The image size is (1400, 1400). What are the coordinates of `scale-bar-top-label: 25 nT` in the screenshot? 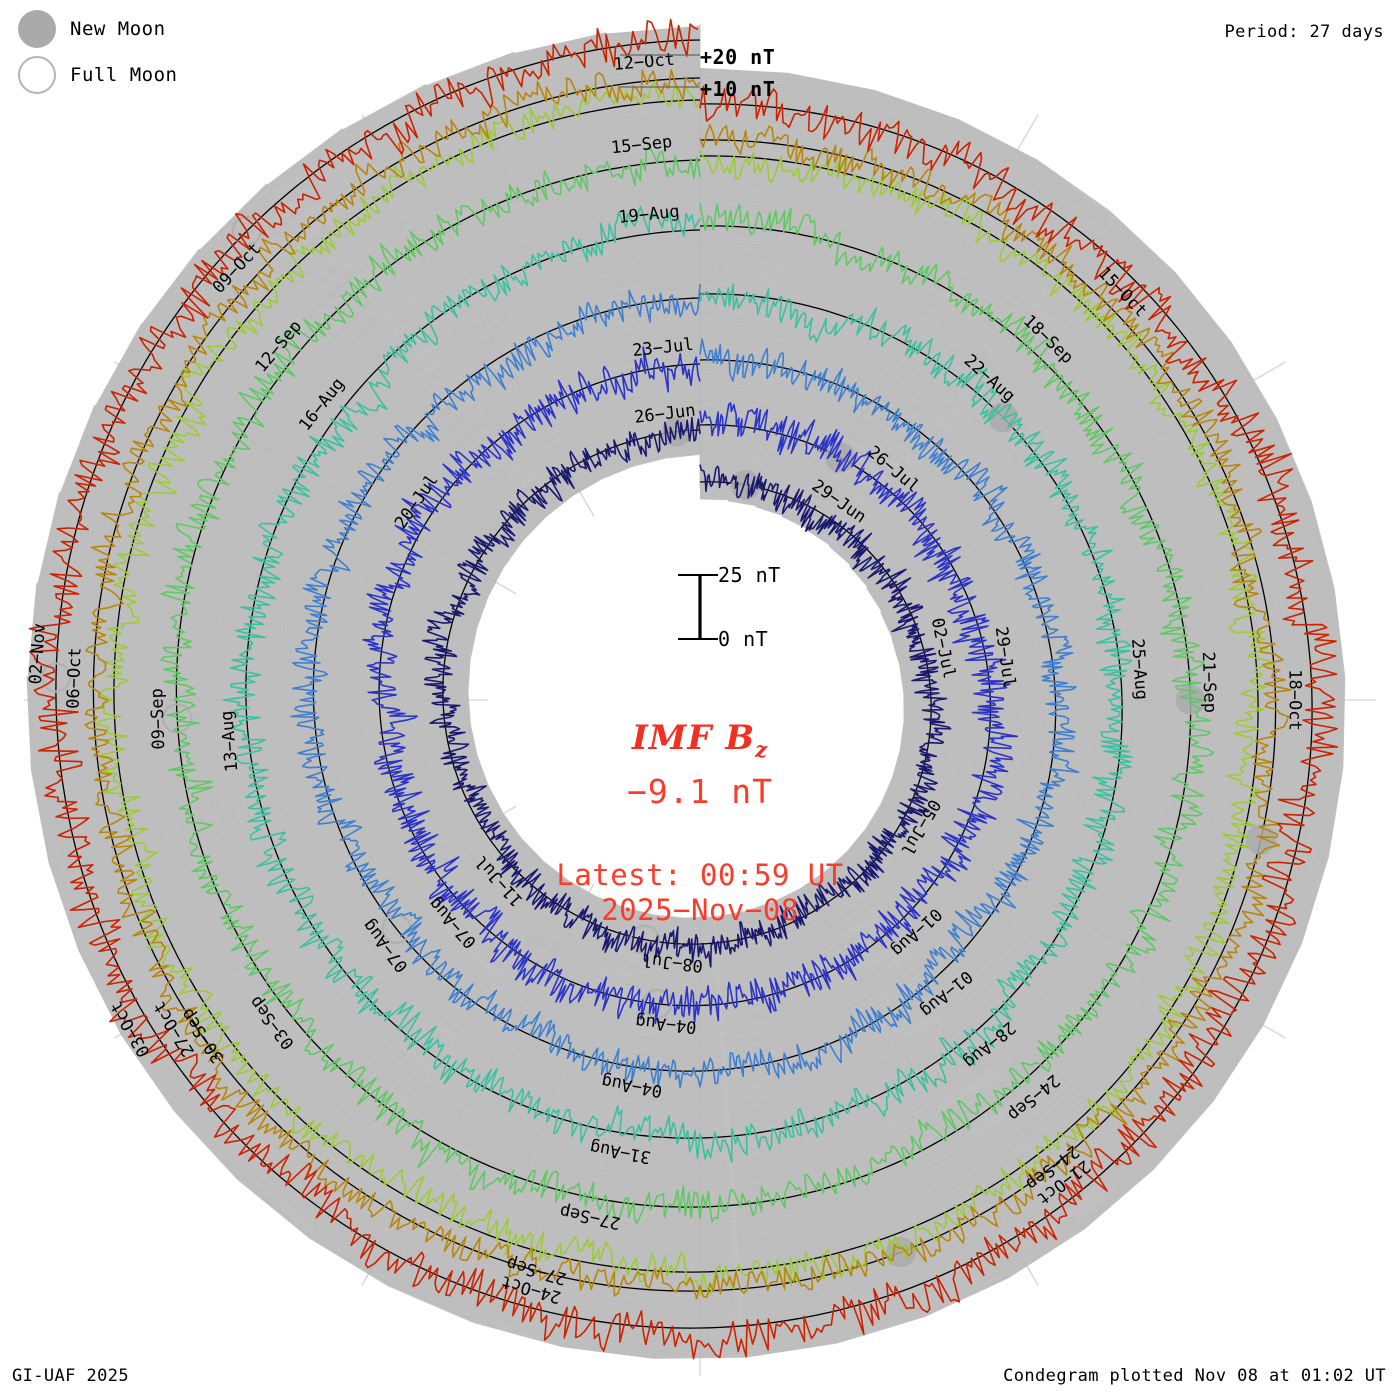 It's located at (749, 575).